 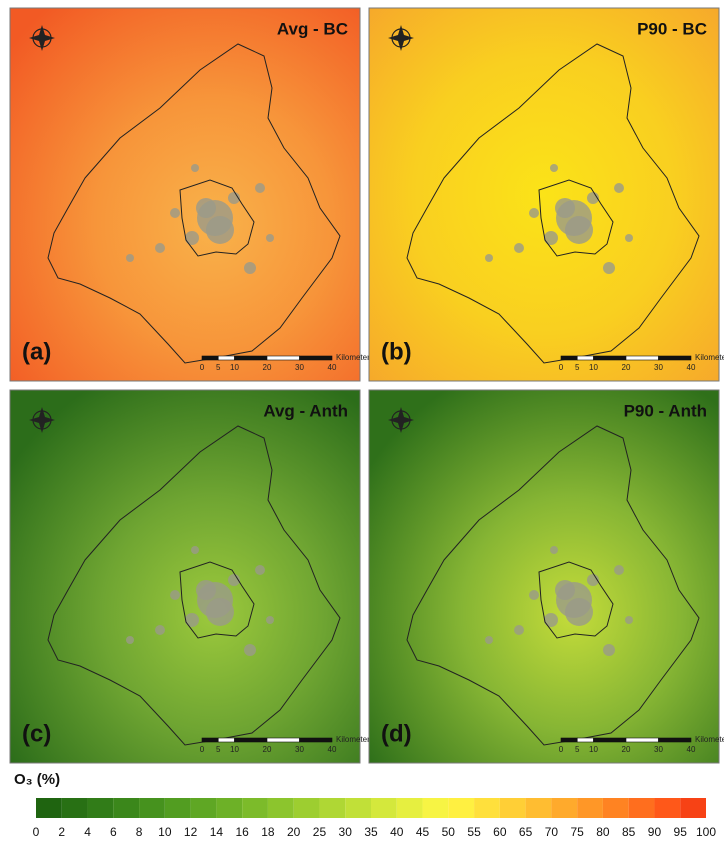 What do you see at coordinates (500, 832) in the screenshot?
I see `legend-label: 60` at bounding box center [500, 832].